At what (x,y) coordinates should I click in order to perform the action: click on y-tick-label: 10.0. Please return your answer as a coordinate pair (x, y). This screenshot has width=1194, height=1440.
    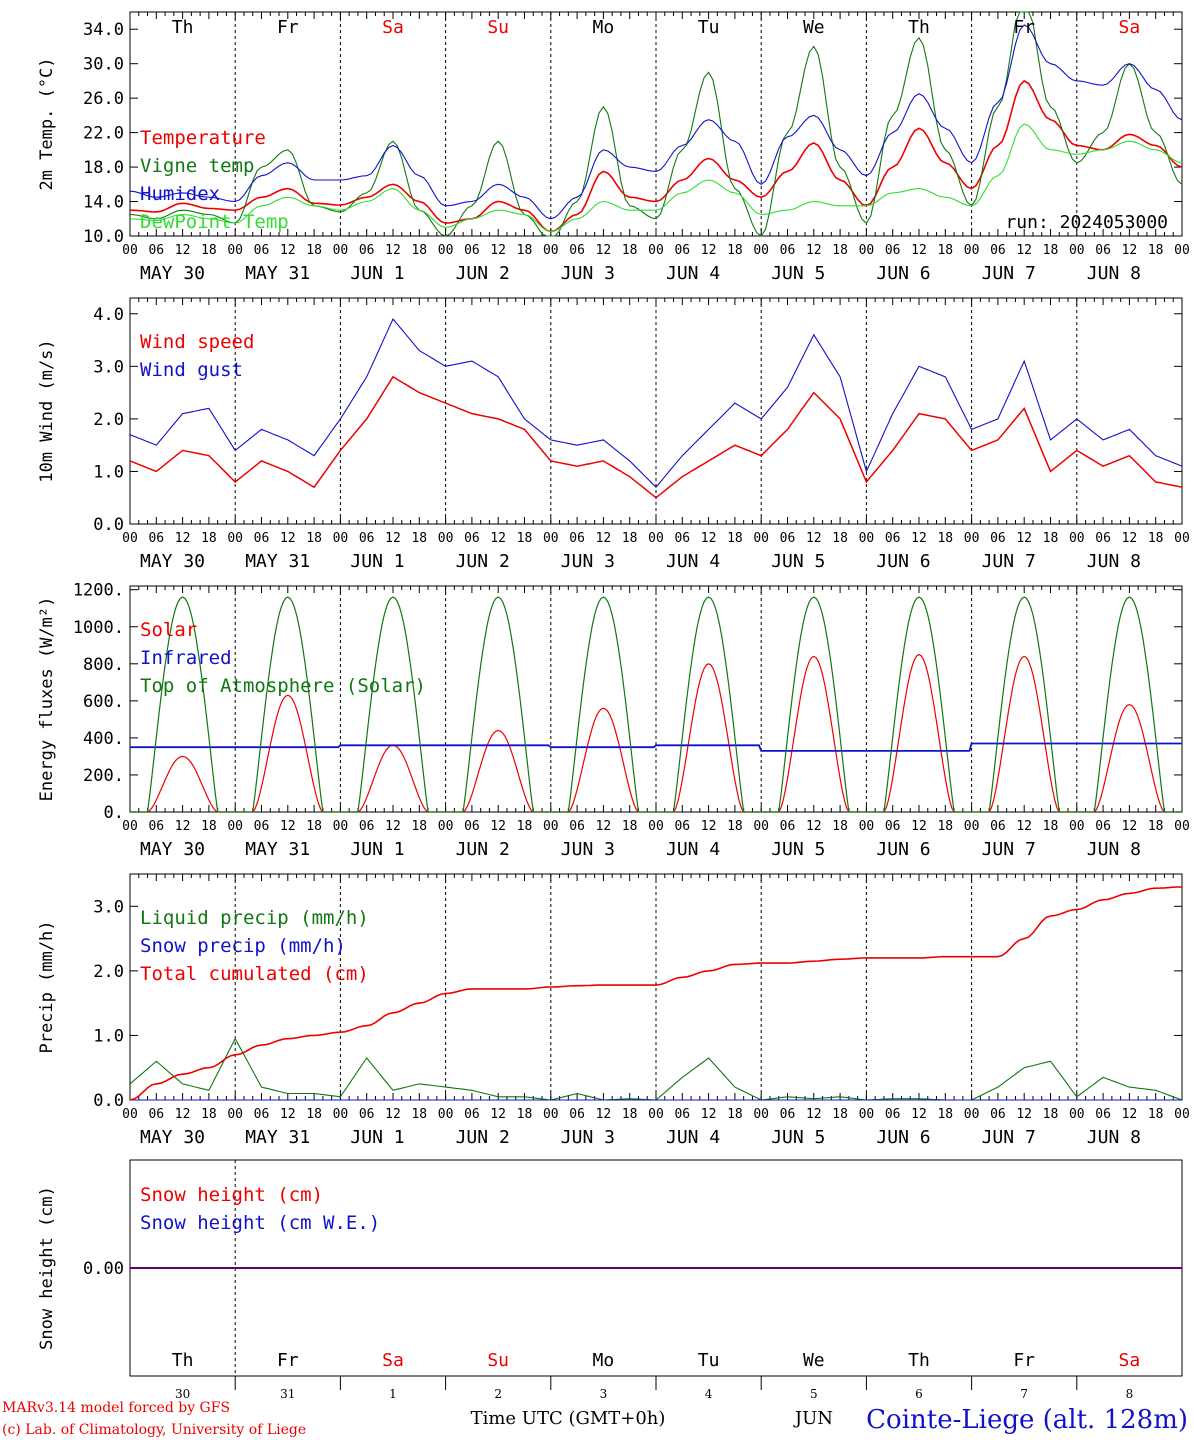
    Looking at the image, I should click on (103, 237).